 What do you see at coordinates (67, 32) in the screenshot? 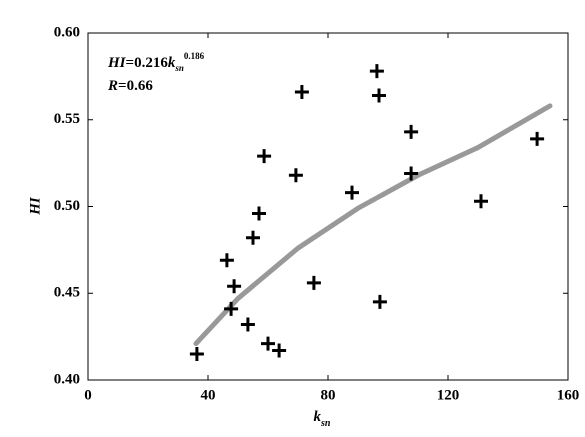
I see `y-tick-label: 0.60` at bounding box center [67, 32].